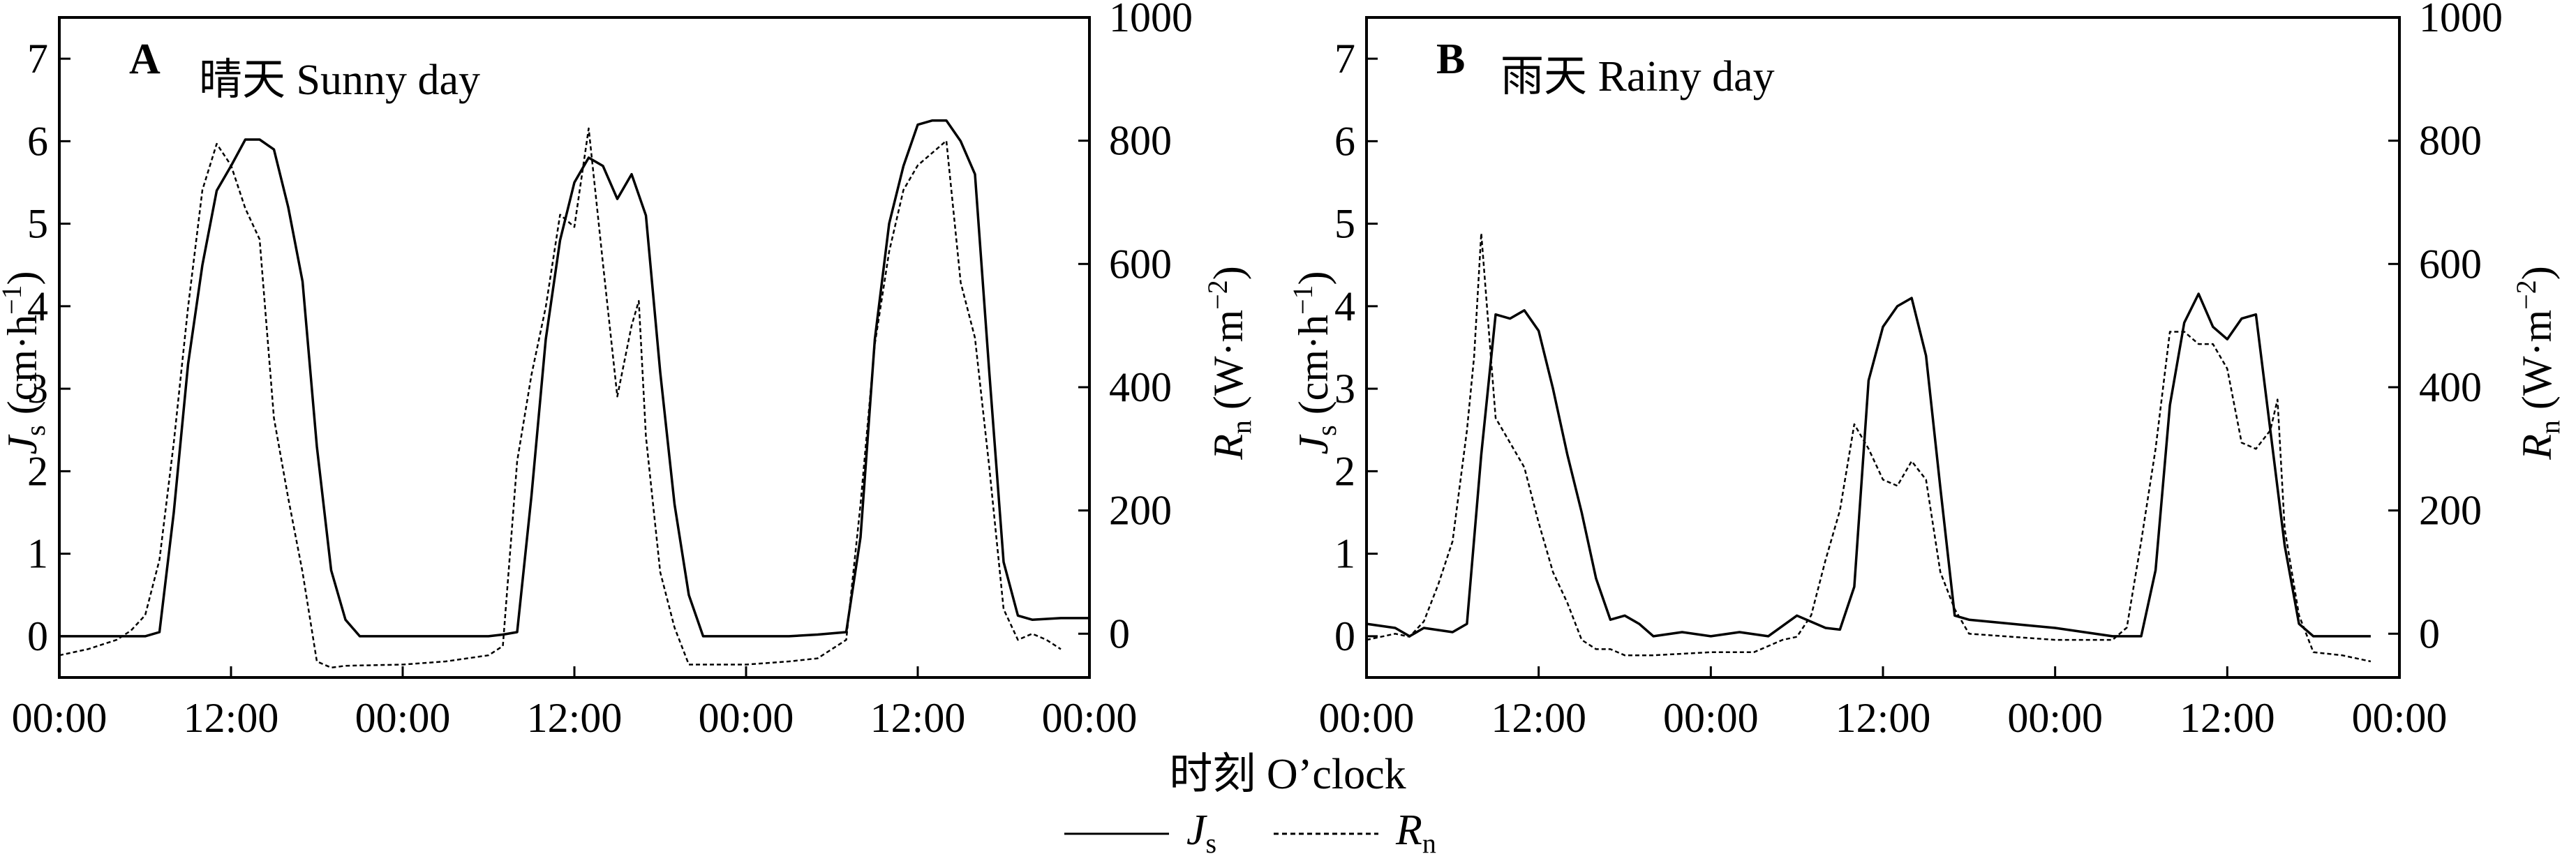  I want to click on panel-a-title: 晴天 Sunny day, so click(339, 80).